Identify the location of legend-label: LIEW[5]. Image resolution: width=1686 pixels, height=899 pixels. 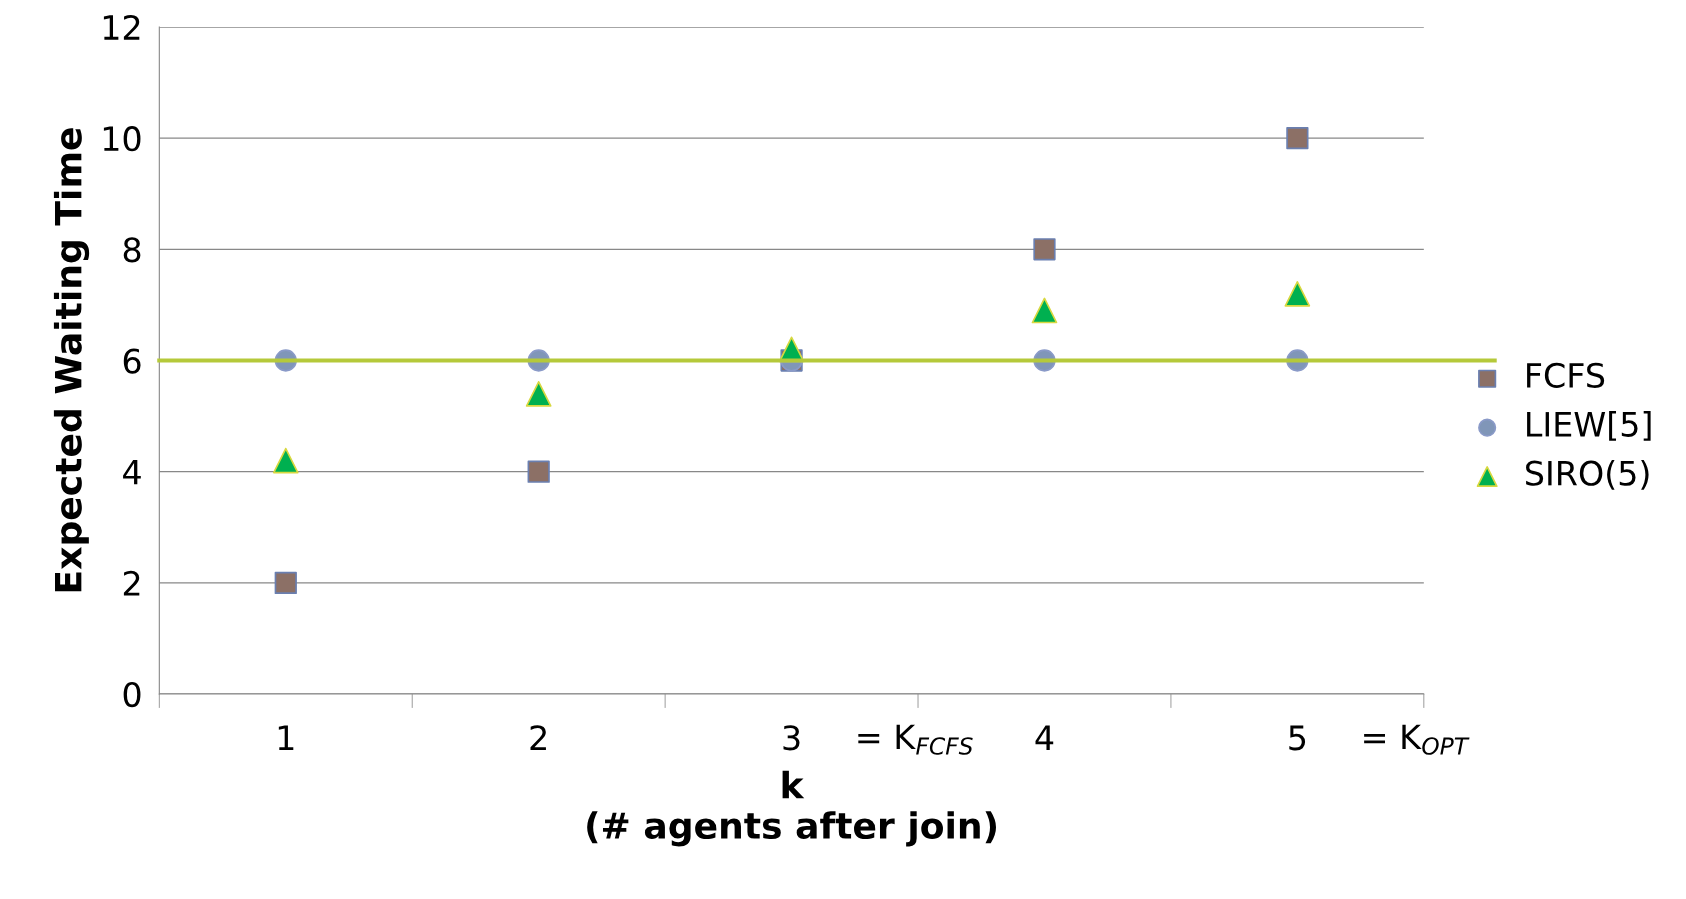
(1589, 426).